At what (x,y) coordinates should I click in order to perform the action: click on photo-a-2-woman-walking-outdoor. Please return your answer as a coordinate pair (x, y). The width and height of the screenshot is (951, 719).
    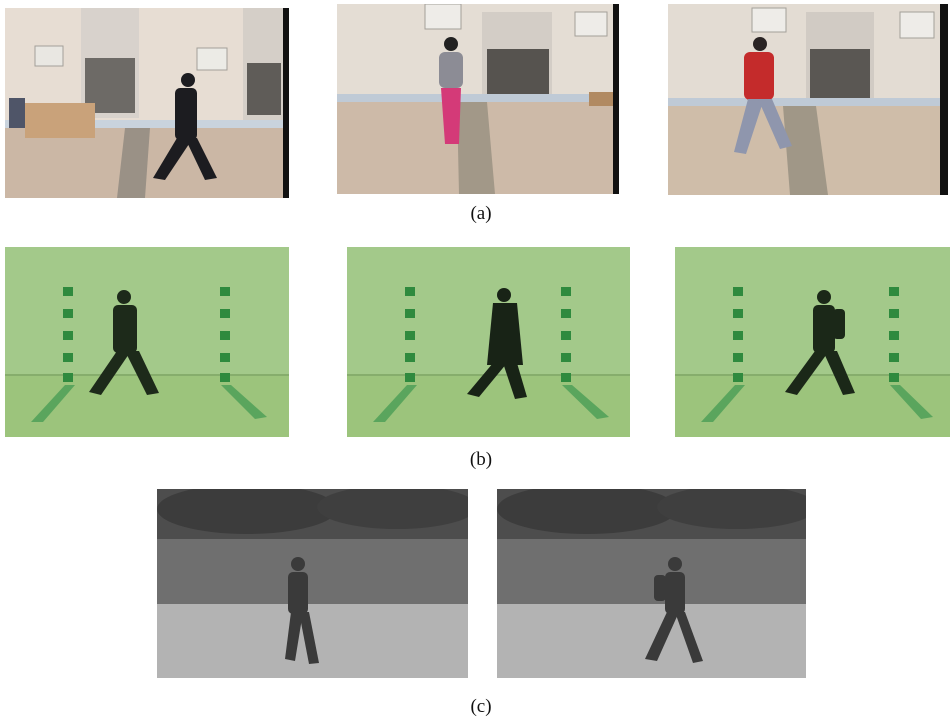
    Looking at the image, I should click on (478, 99).